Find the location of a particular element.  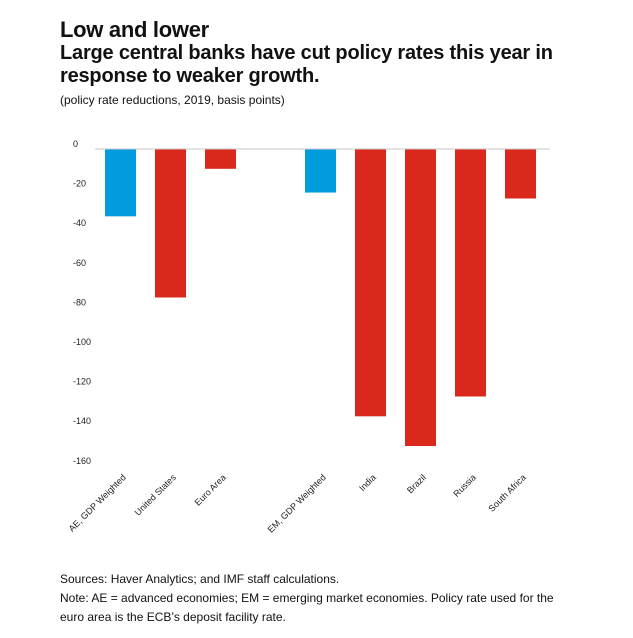

x-tick-label: Euro Area is located at coordinates (210, 489).